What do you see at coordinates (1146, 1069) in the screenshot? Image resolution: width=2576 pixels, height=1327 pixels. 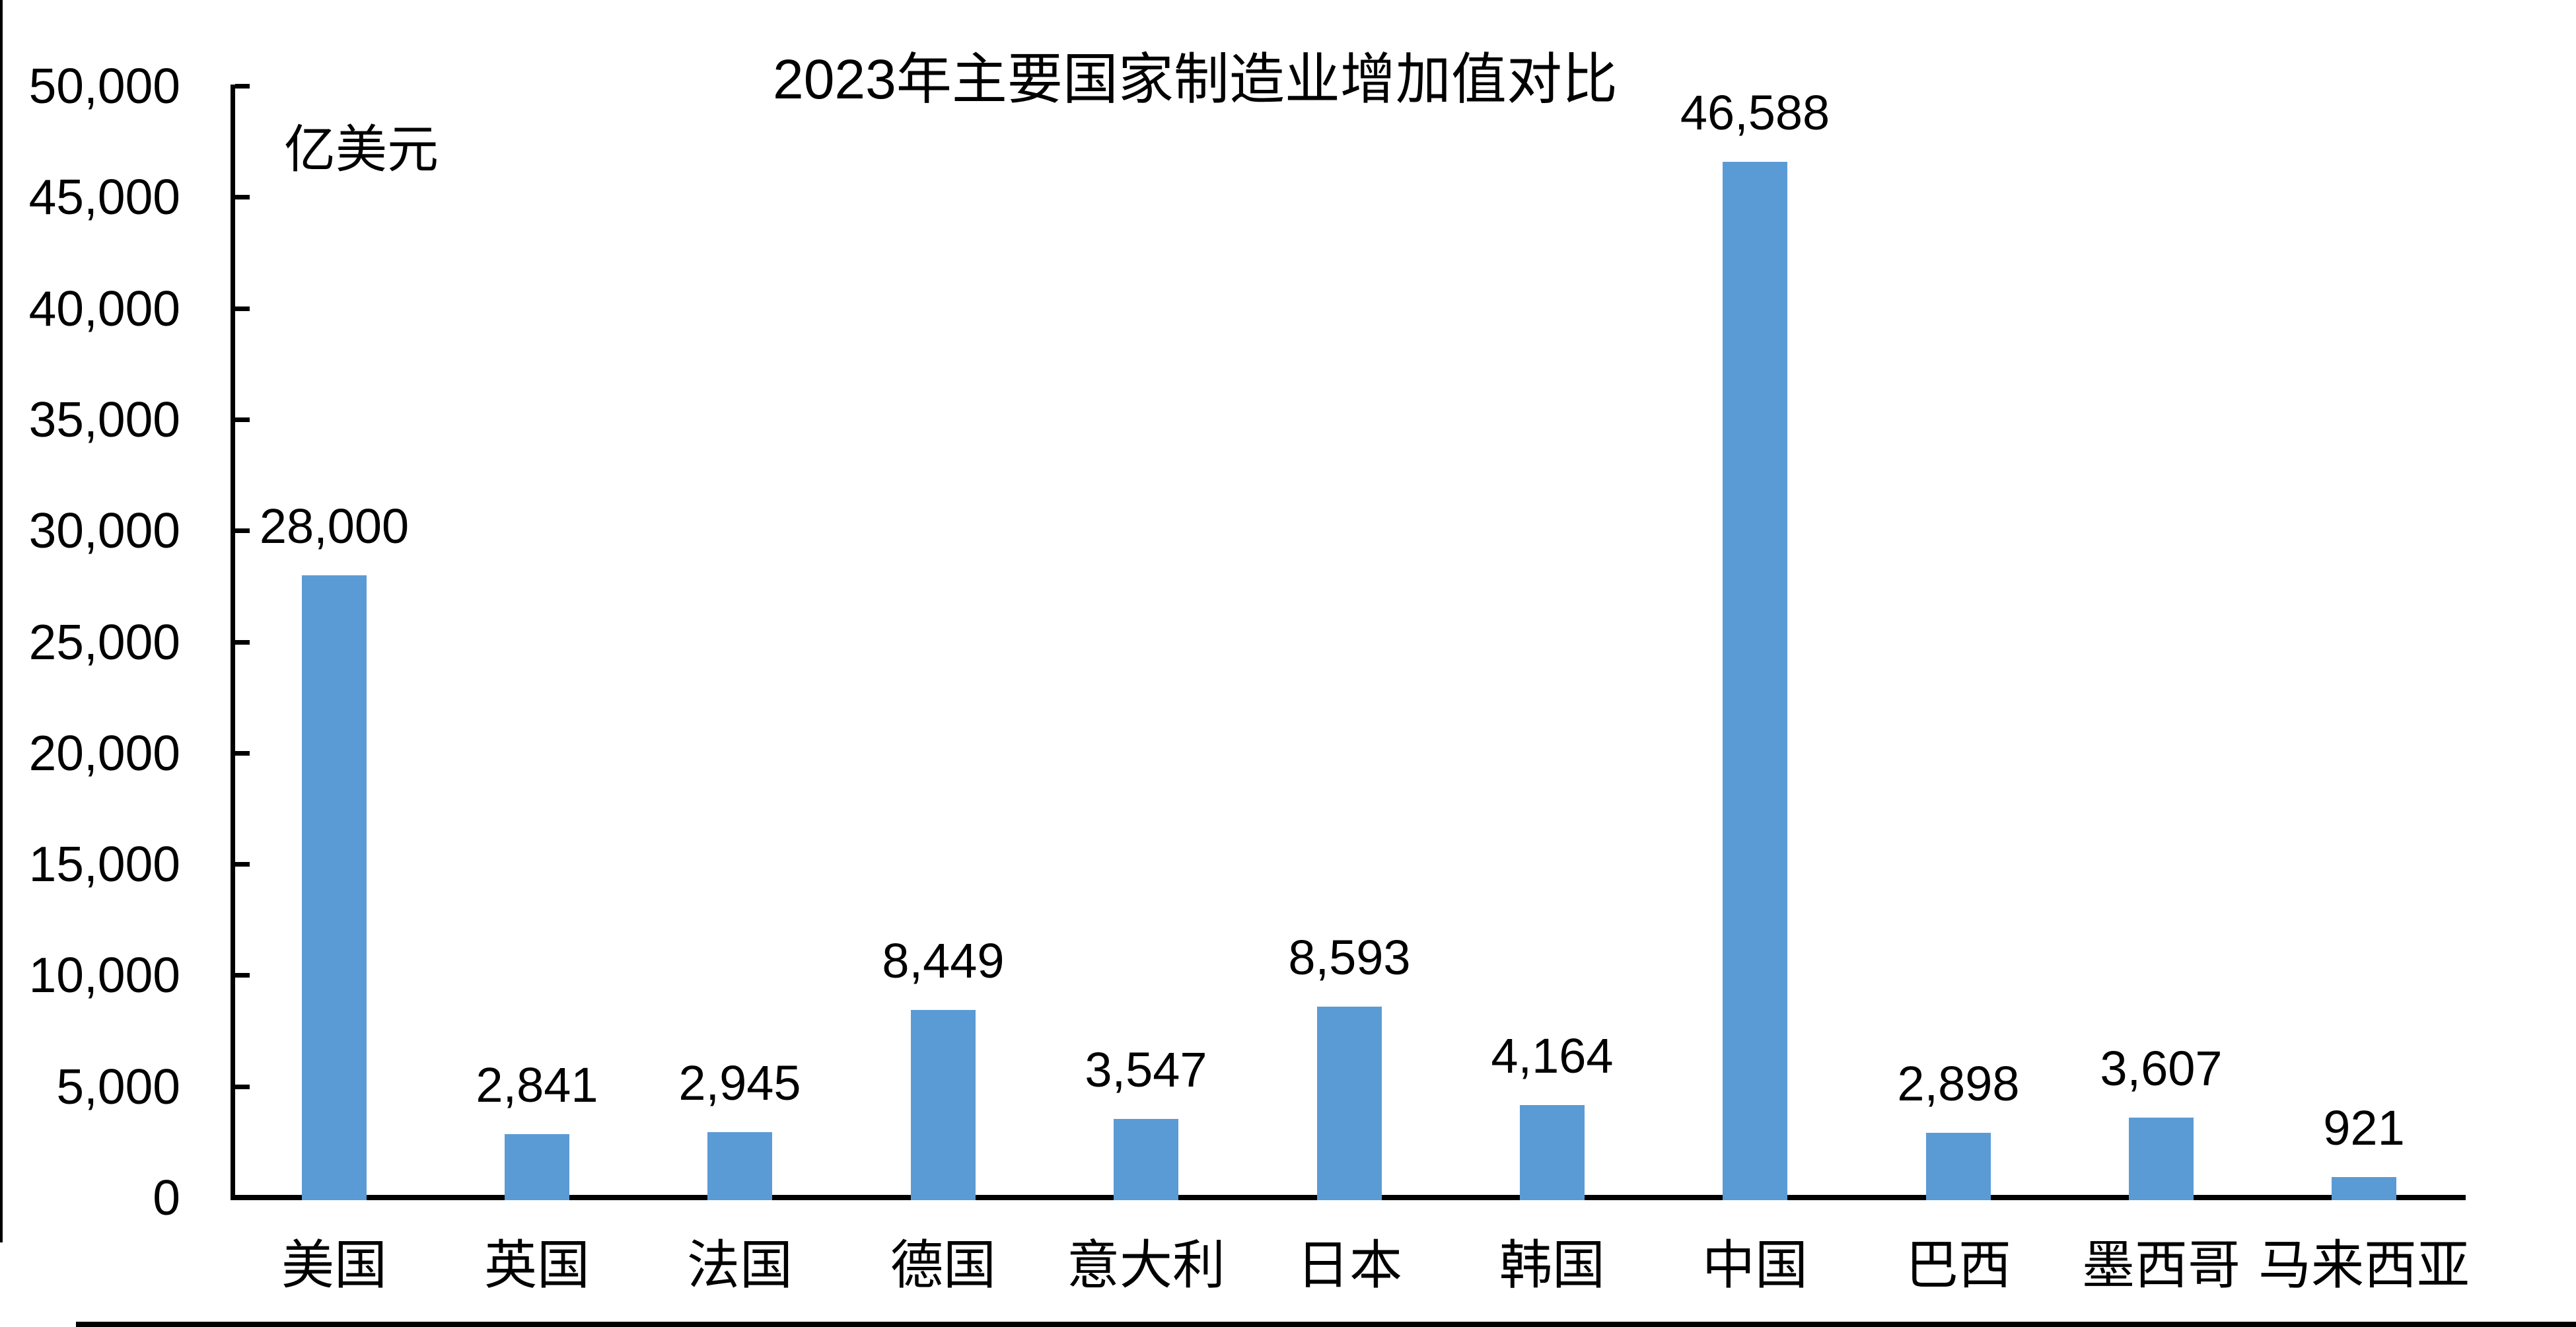 I see `bar-value-label: 3,547` at bounding box center [1146, 1069].